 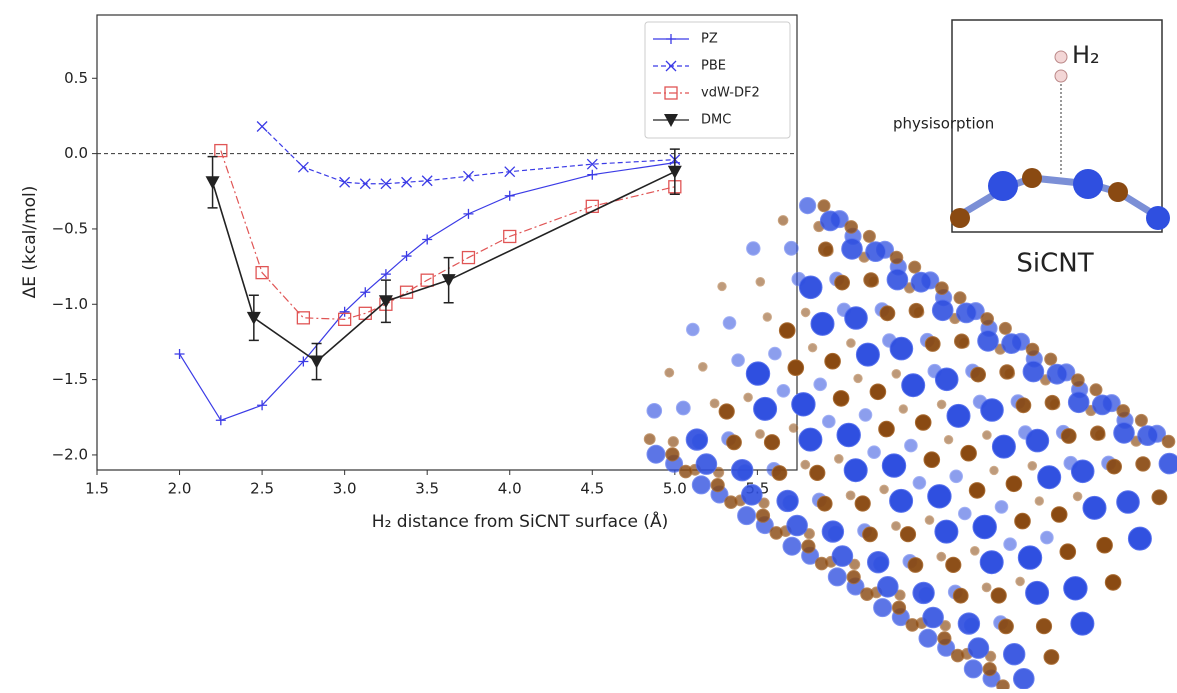 I want to click on y-tick-label: −0.5, so click(x=70, y=228).